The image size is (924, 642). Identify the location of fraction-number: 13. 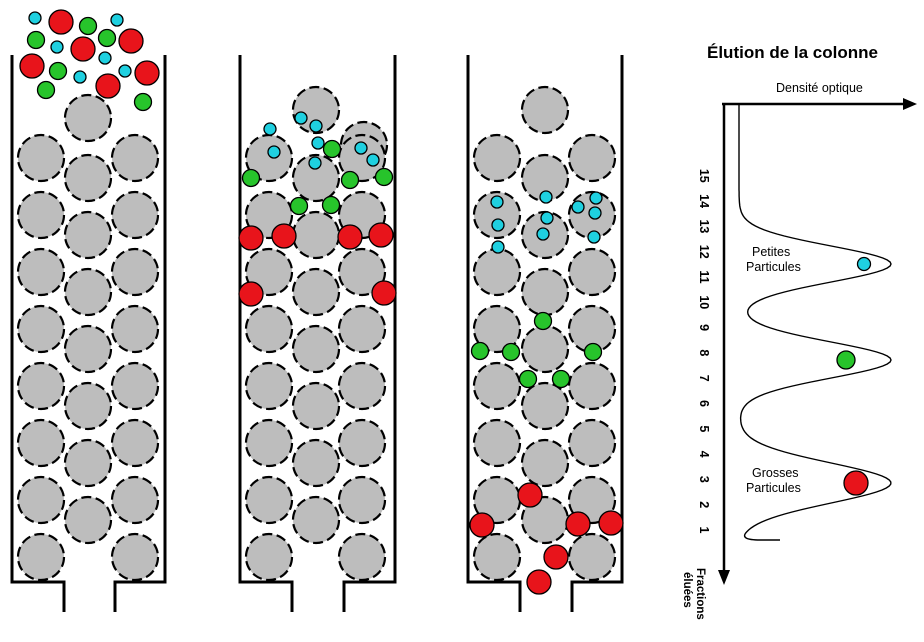
(704, 226).